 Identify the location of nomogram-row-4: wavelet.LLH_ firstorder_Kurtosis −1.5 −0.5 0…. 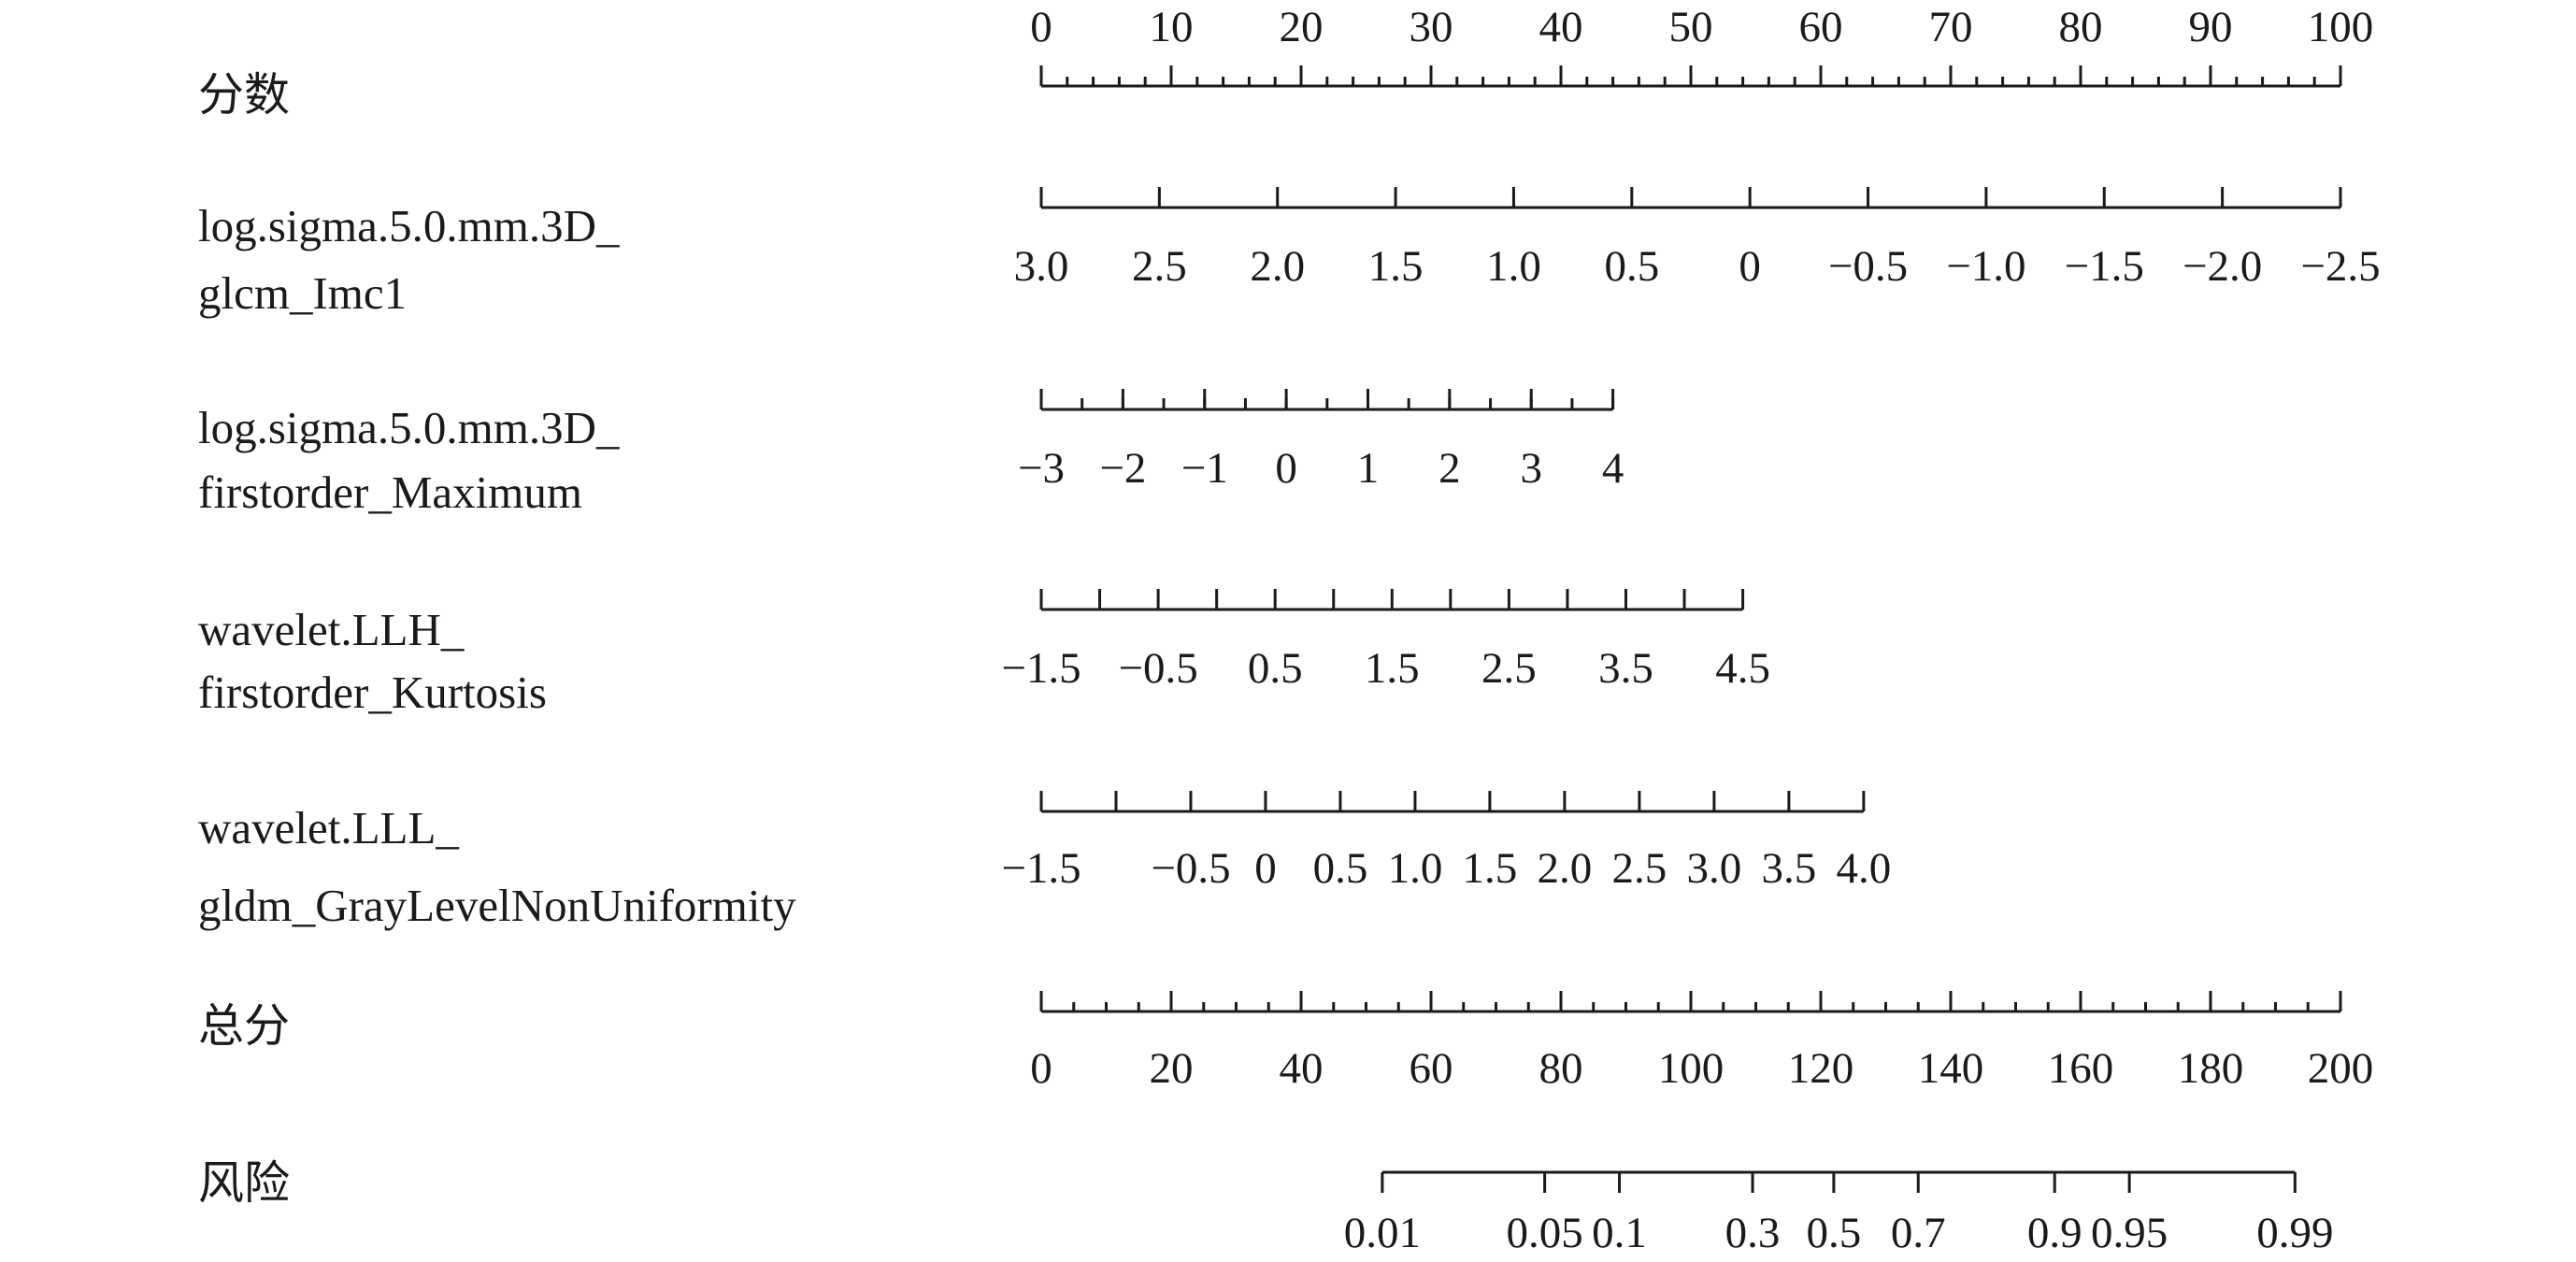
(984, 653).